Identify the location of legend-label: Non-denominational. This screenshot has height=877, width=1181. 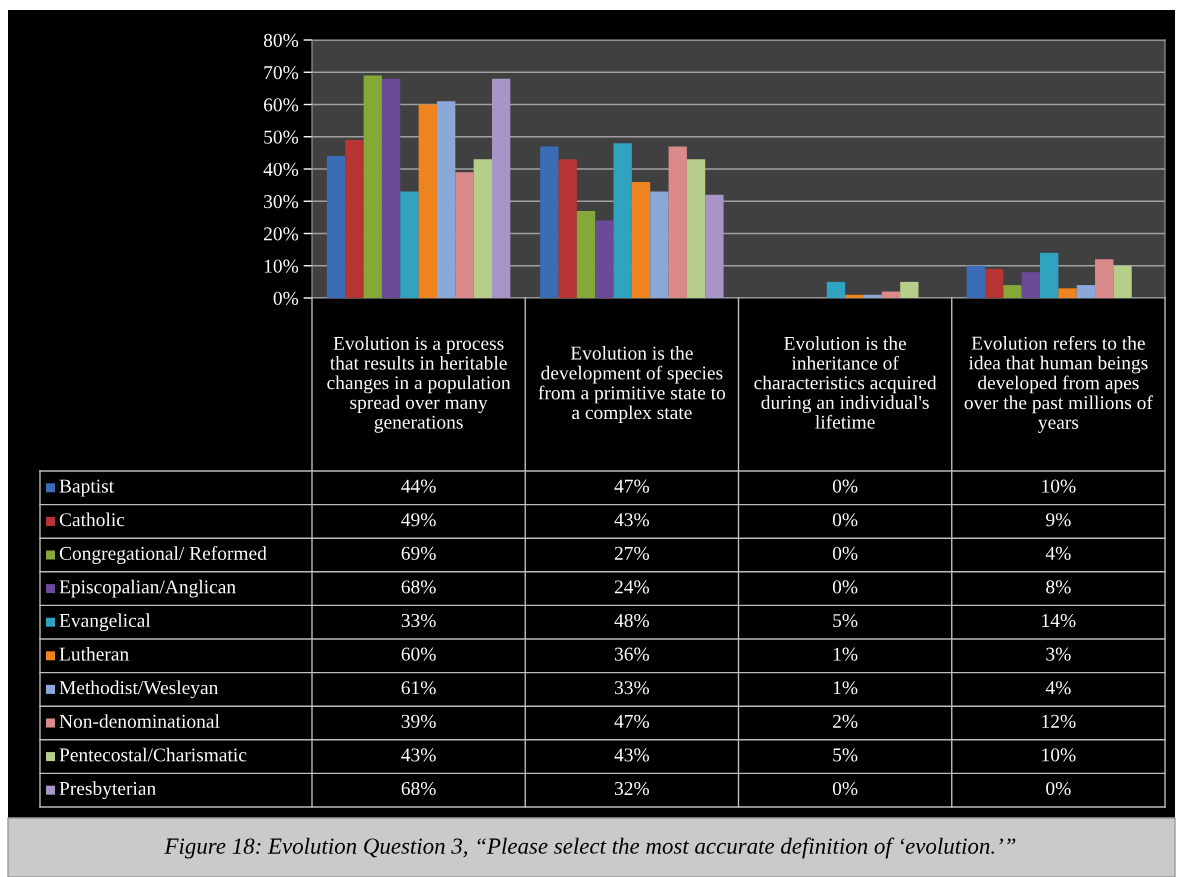
(139, 721).